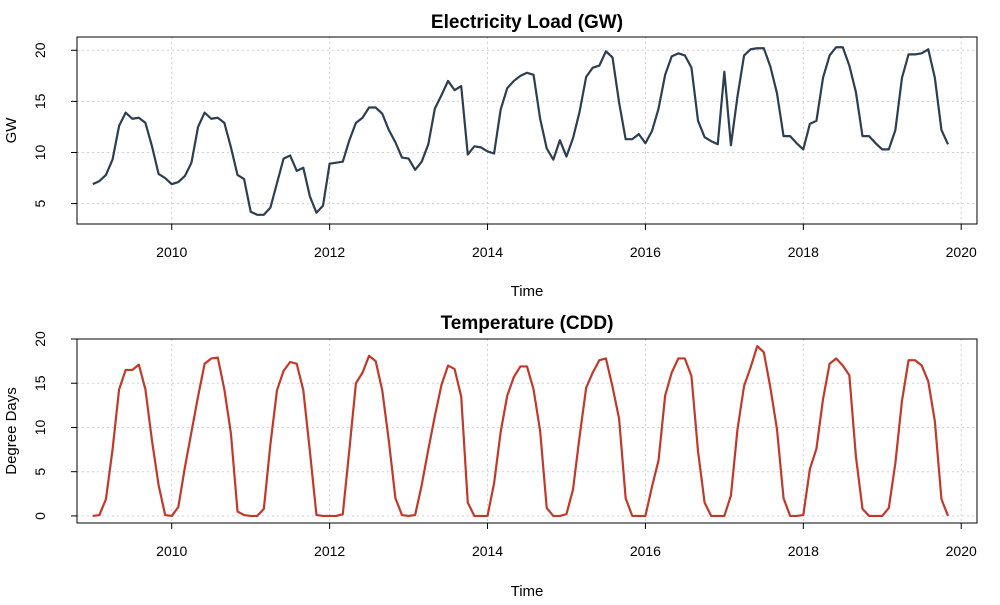 The width and height of the screenshot is (1000, 605). I want to click on y-tick-label: 0, so click(40, 516).